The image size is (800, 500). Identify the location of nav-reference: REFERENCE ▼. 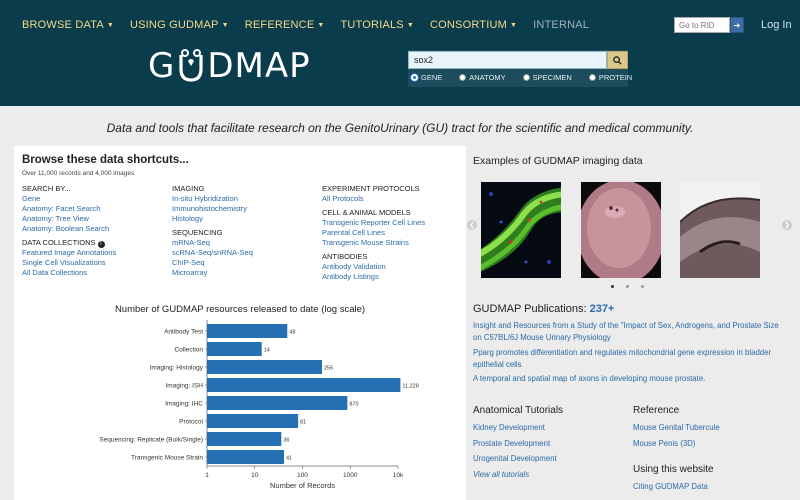
(285, 25).